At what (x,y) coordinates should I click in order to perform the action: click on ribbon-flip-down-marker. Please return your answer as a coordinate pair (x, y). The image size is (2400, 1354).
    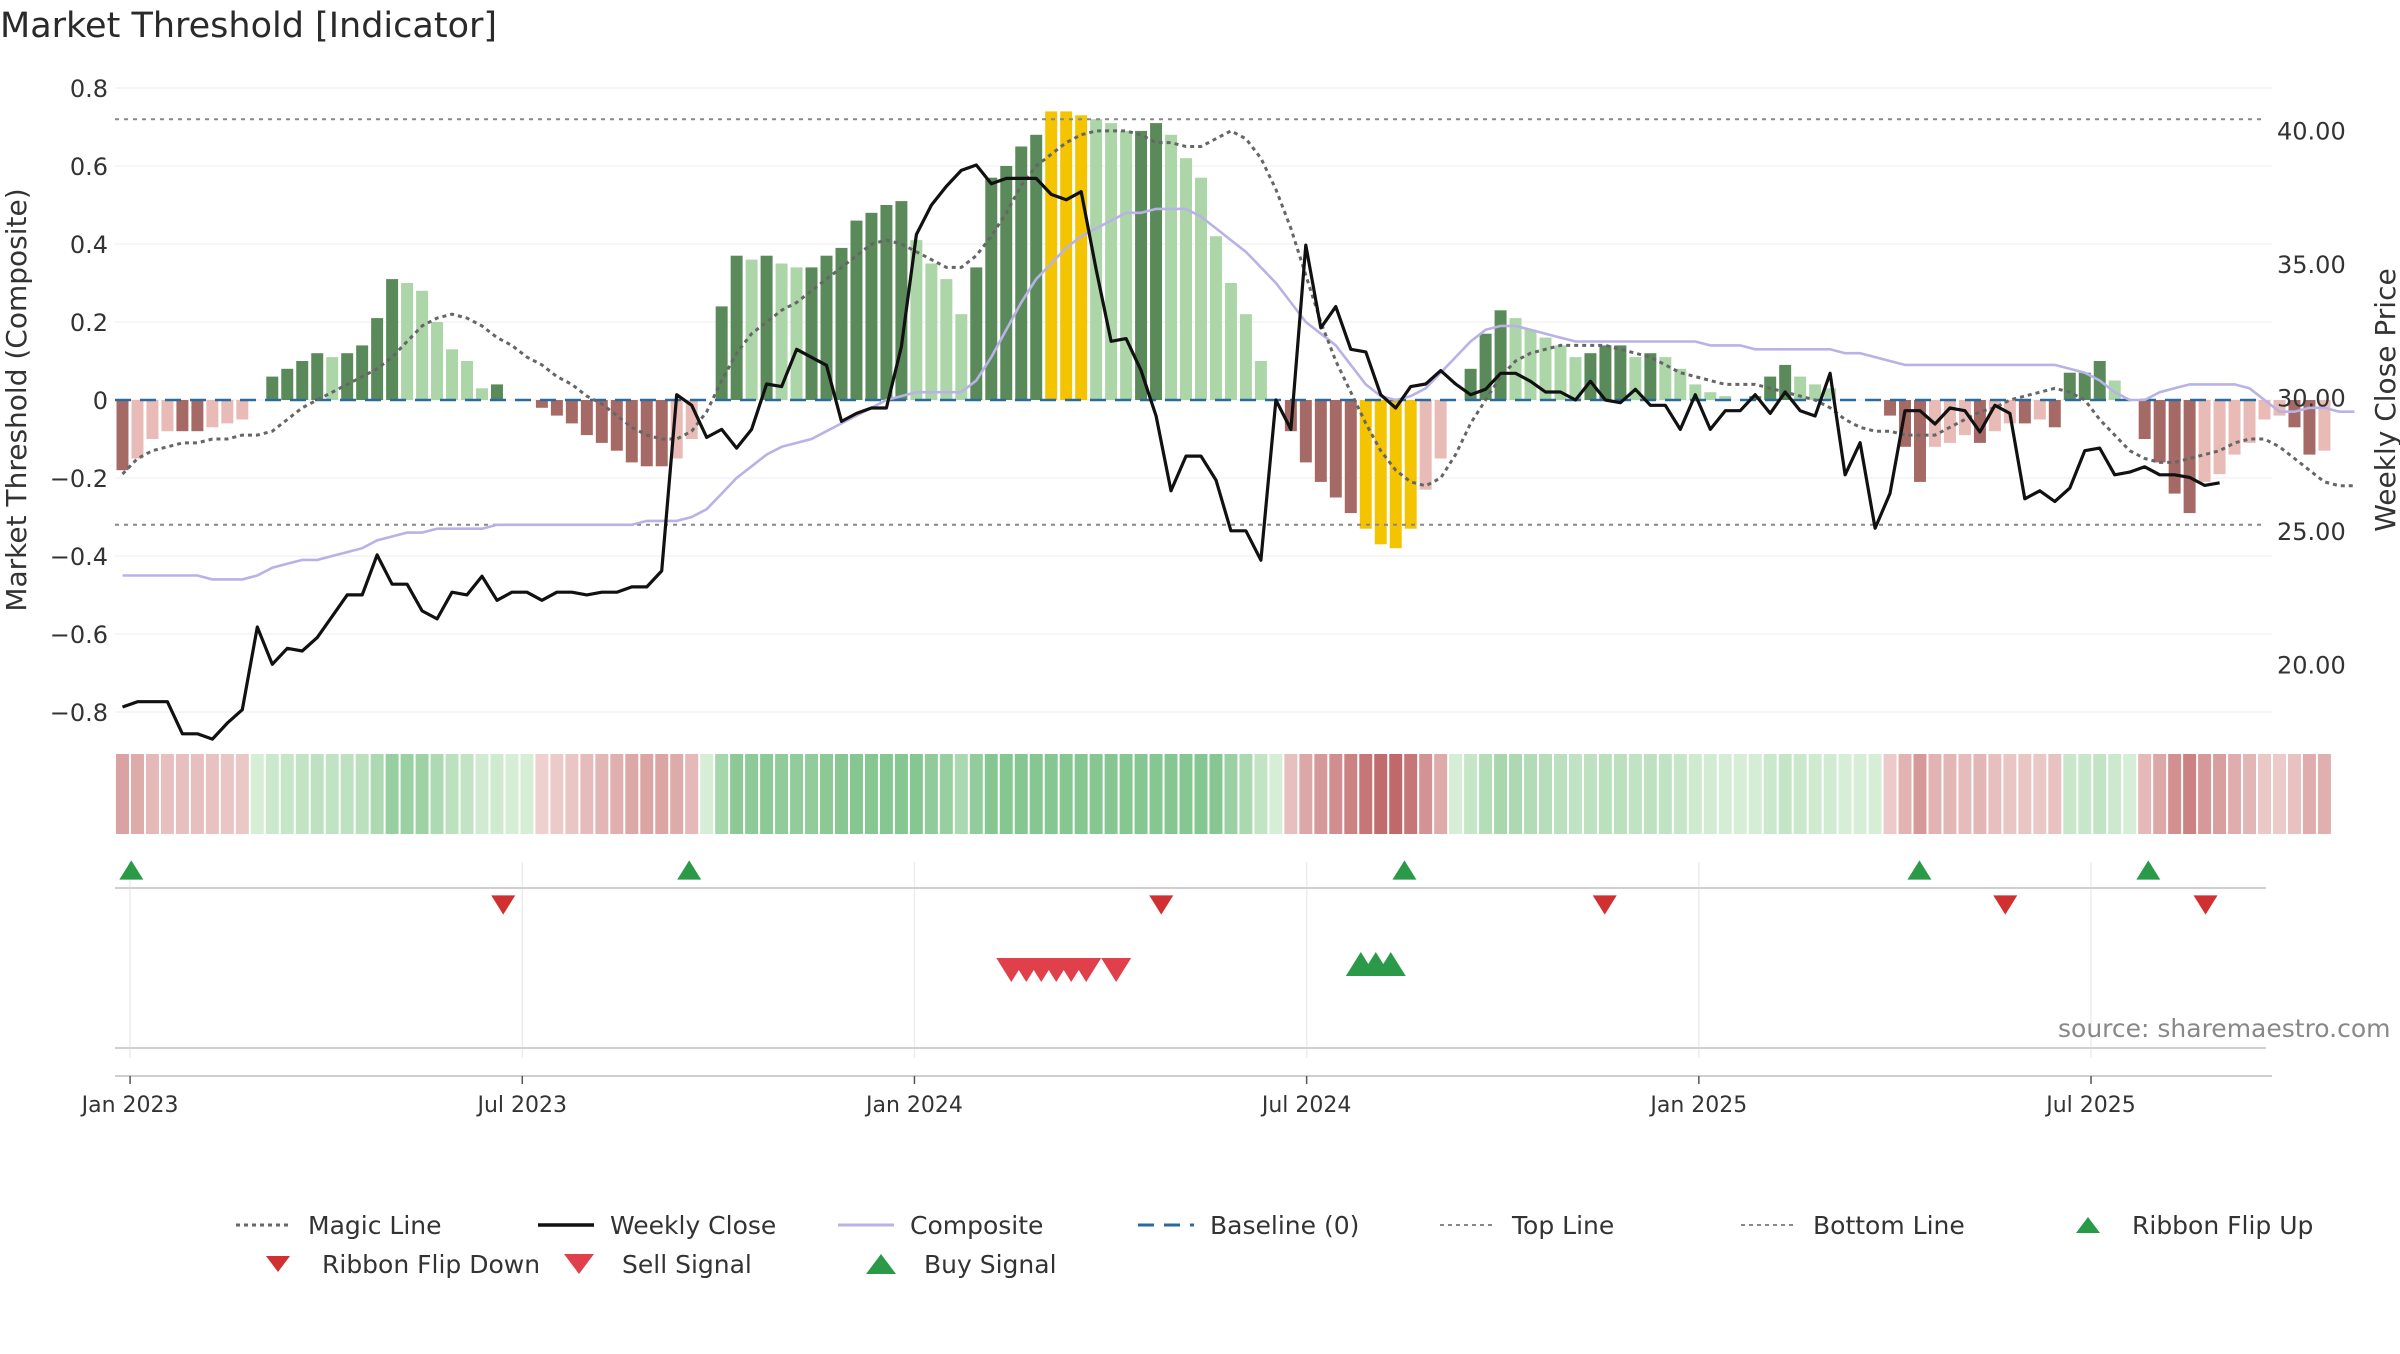
    Looking at the image, I should click on (2205, 905).